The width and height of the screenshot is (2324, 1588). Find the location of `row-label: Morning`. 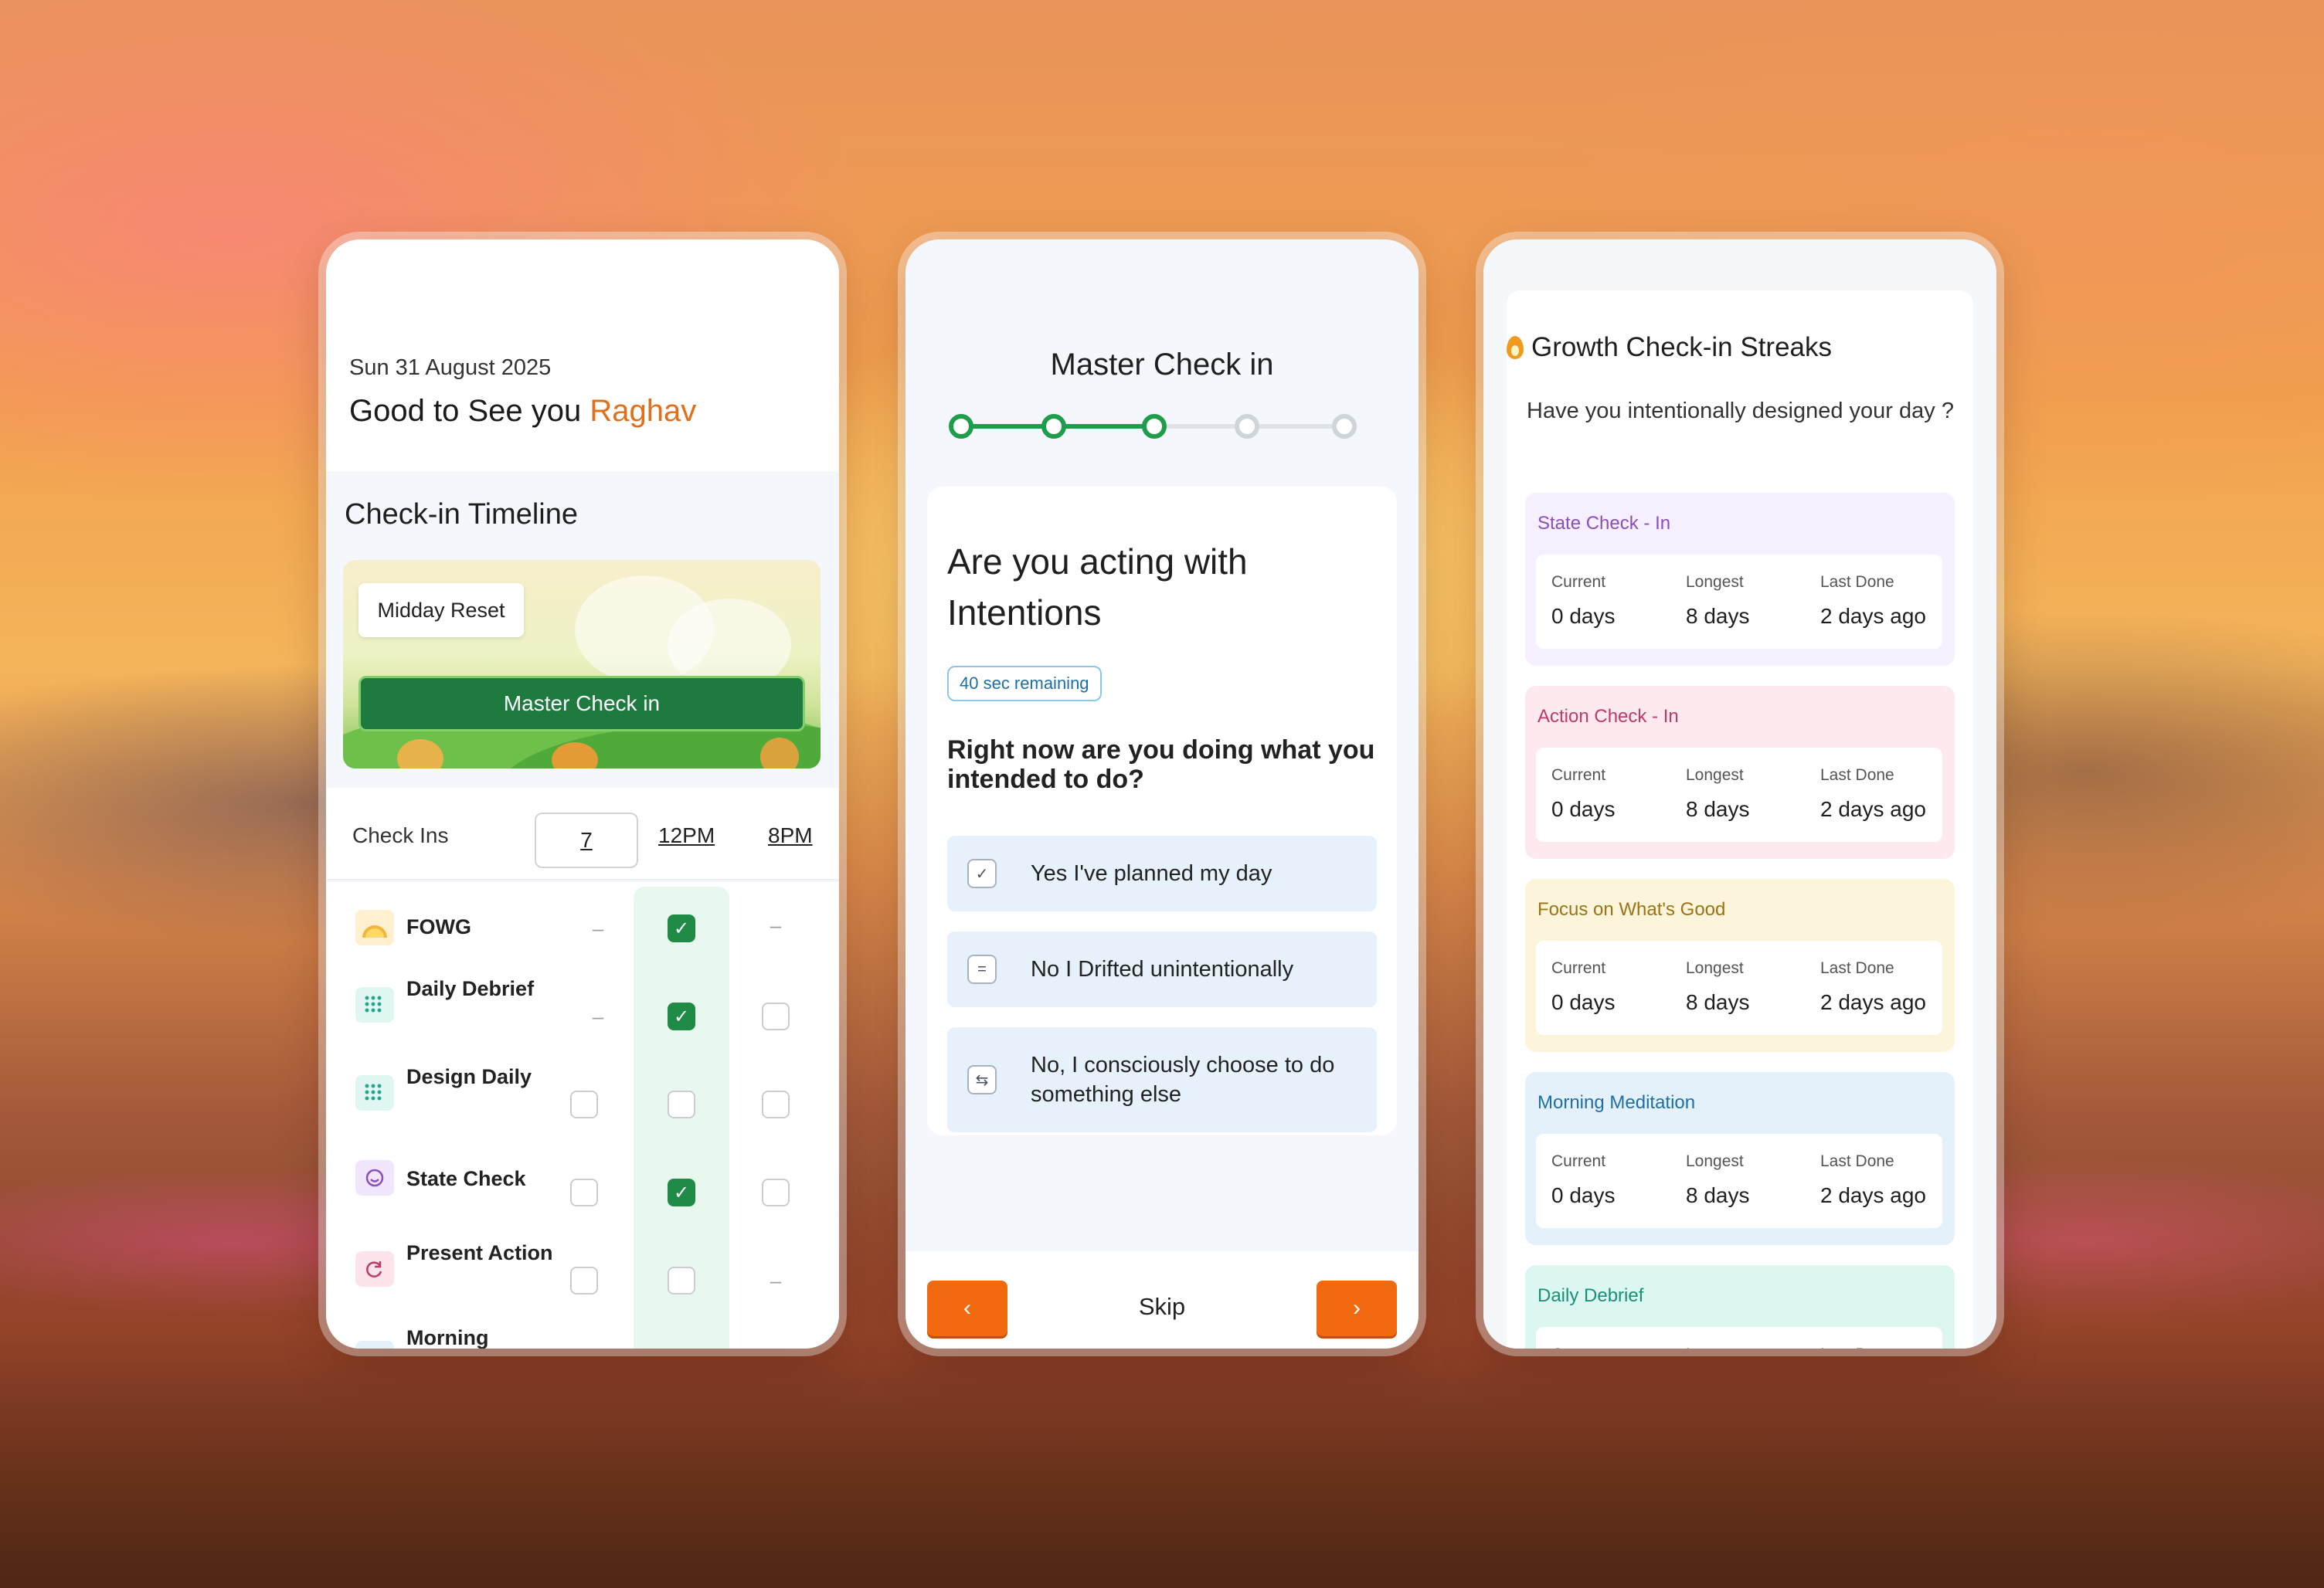

row-label: Morning is located at coordinates (448, 1337).